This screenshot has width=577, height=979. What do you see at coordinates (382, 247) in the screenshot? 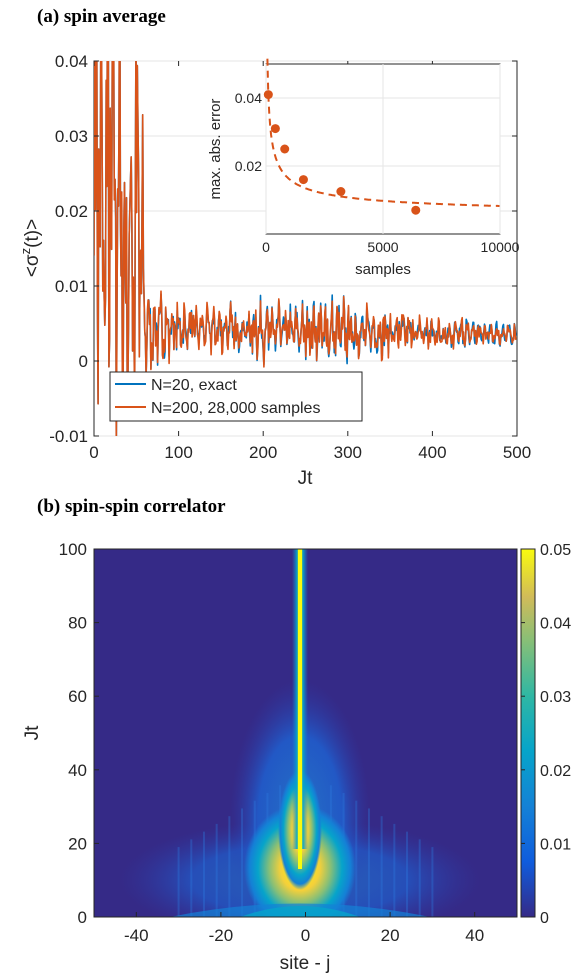
I see `inset-x-tick-label: 5000` at bounding box center [382, 247].